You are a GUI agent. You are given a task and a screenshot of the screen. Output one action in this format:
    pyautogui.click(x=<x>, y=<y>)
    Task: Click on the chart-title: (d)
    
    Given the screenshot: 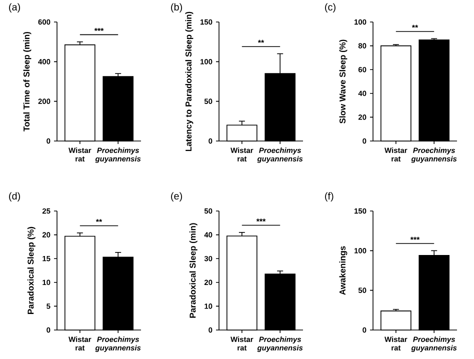 What is the action you would take?
    pyautogui.click(x=14, y=197)
    